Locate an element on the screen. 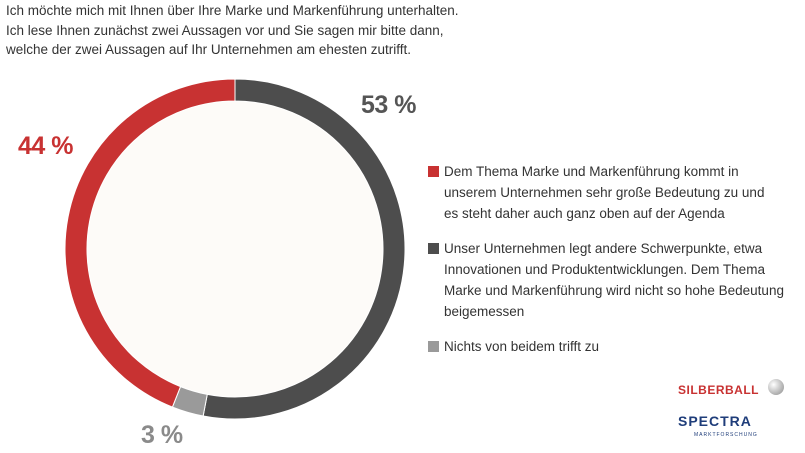 Image resolution: width=805 pixels, height=453 pixels. legend-swatch-other is located at coordinates (433, 248).